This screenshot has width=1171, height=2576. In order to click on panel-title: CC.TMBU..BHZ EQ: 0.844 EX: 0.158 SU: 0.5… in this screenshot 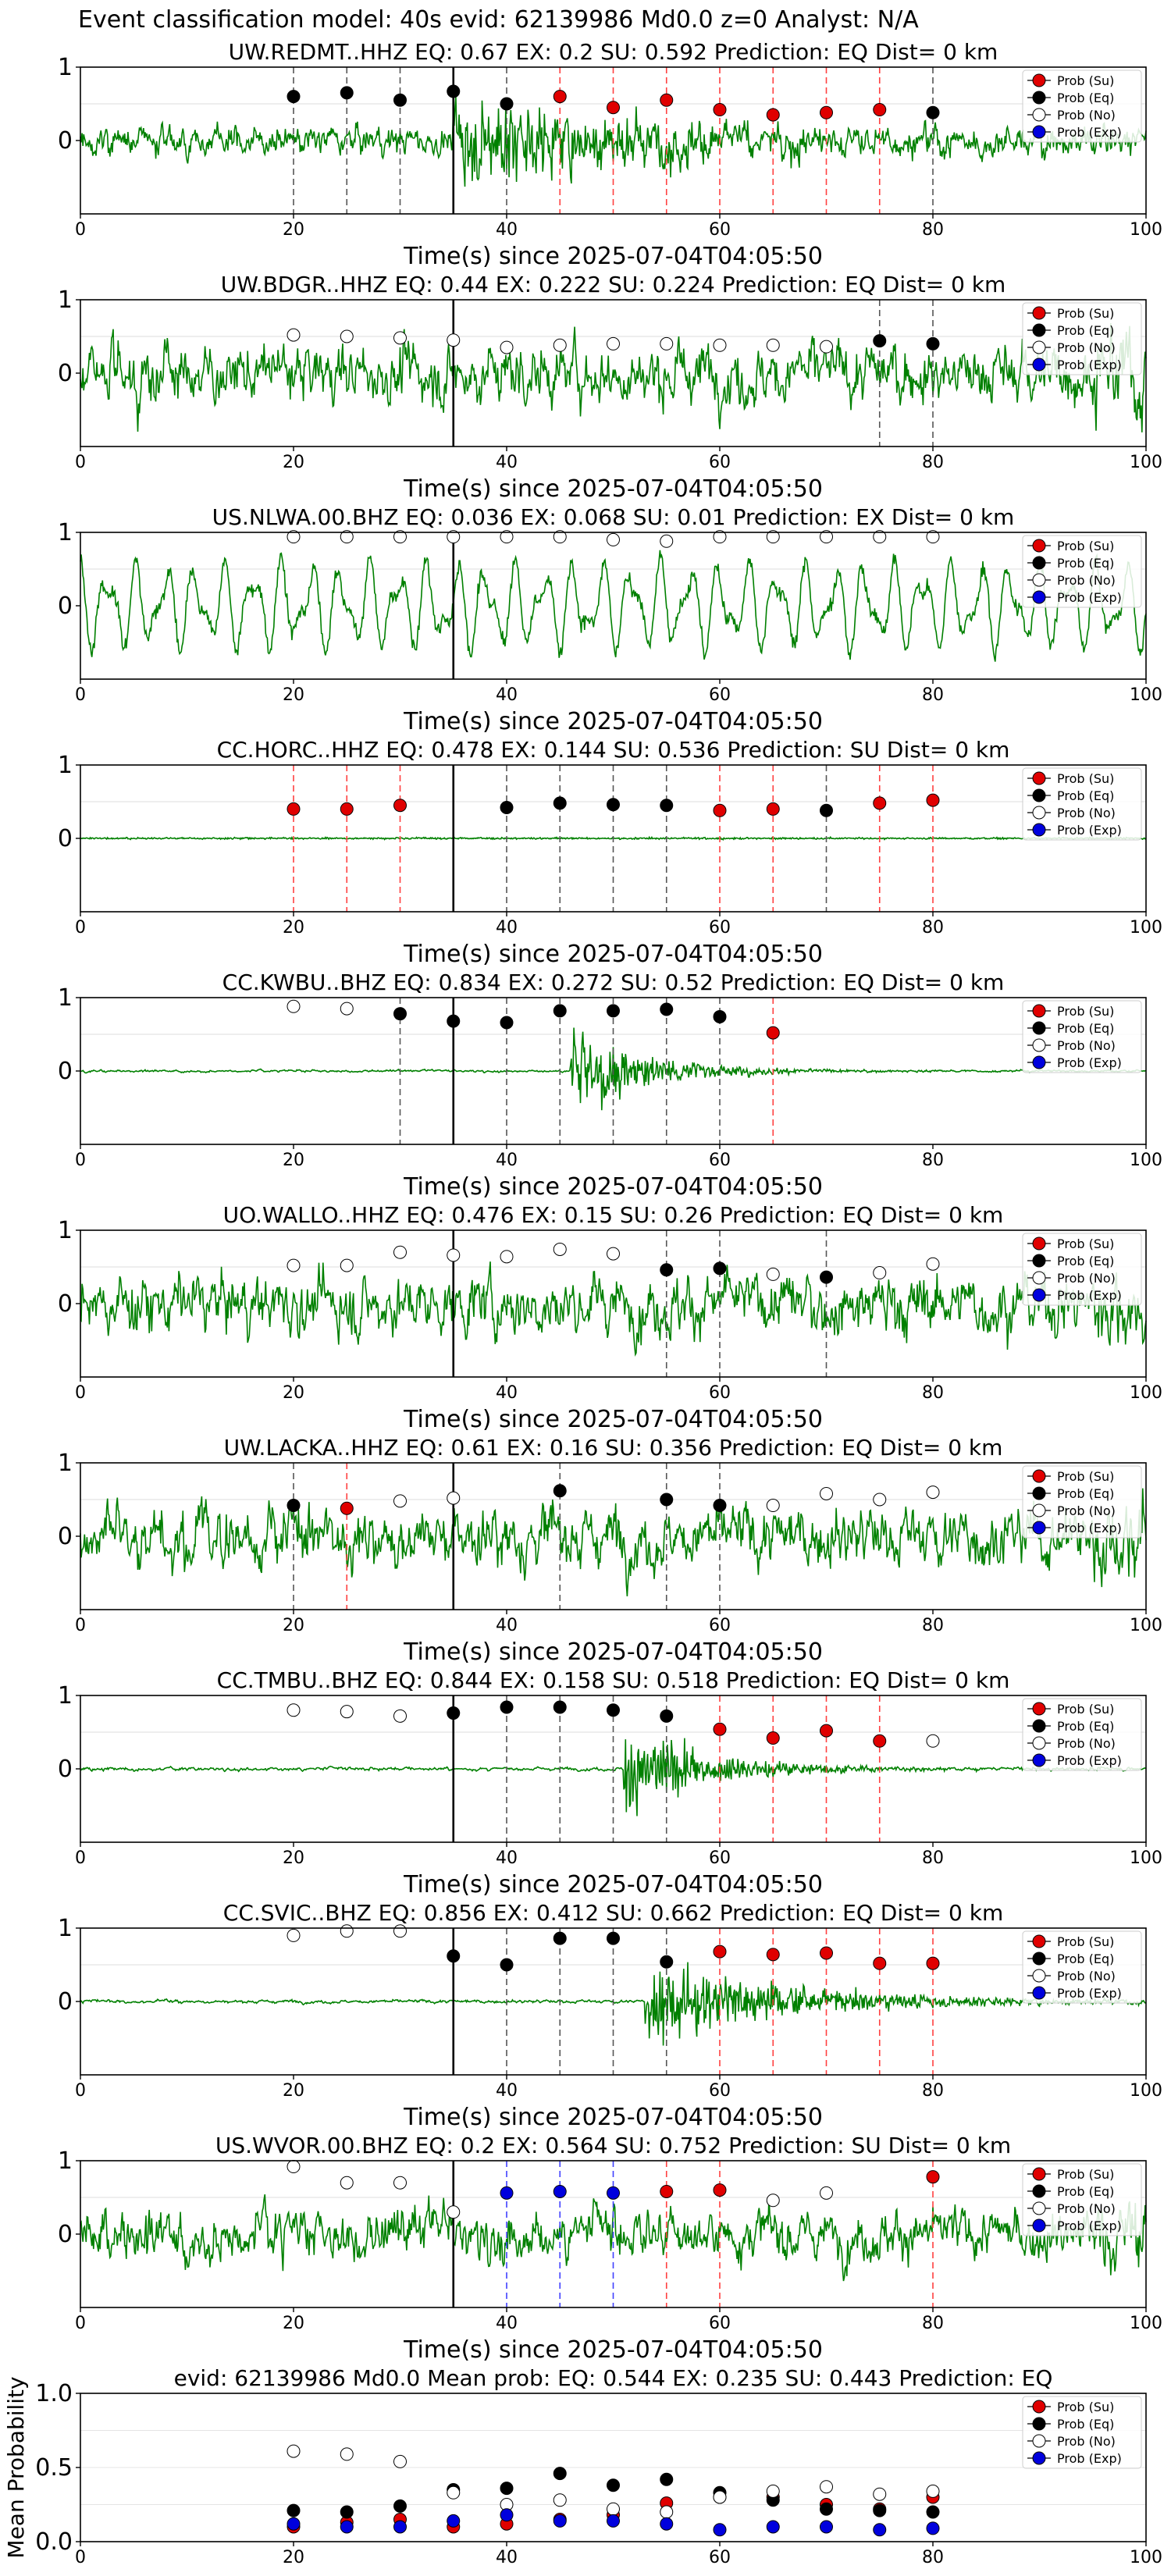, I will do `click(613, 1680)`.